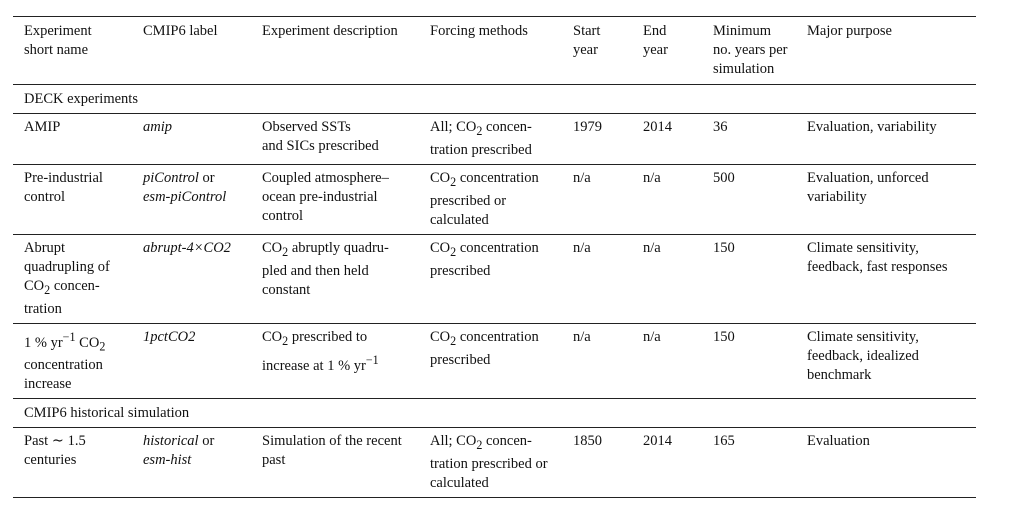 Image resolution: width=1012 pixels, height=527 pixels. What do you see at coordinates (750, 50) in the screenshot?
I see `header-min-years: Minimum no. years per simulation` at bounding box center [750, 50].